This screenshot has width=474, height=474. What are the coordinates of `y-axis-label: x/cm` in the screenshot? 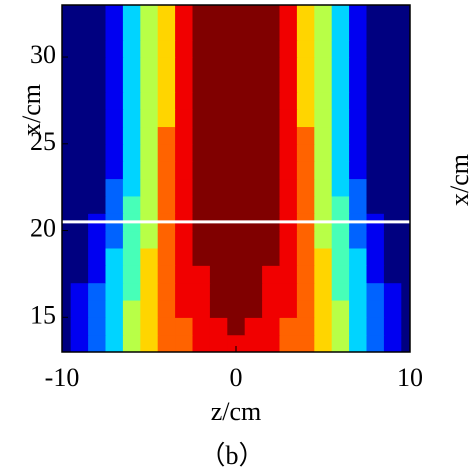 It's located at (31, 110).